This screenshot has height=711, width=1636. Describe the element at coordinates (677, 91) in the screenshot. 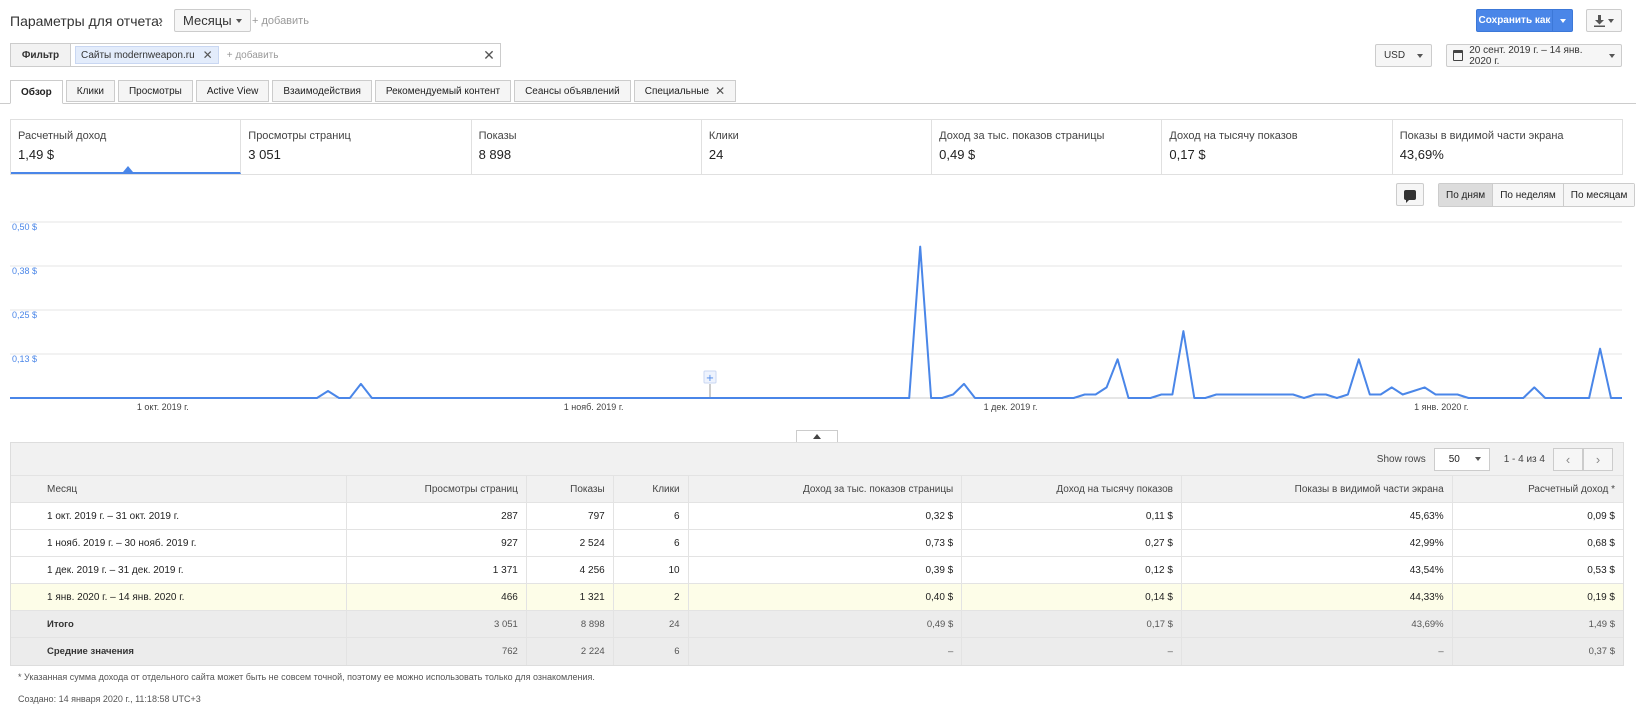

I see `tab-label: Специальные` at that location.